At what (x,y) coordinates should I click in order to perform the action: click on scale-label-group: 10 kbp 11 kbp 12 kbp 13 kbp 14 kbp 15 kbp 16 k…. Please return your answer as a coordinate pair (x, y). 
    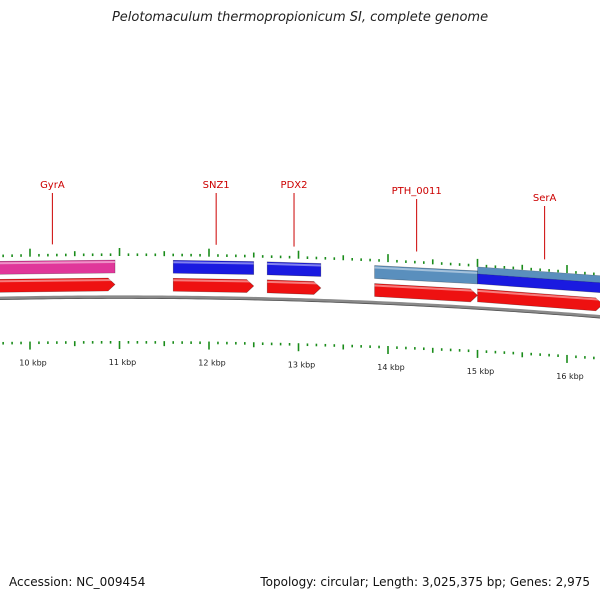
    Looking at the image, I should click on (301, 369).